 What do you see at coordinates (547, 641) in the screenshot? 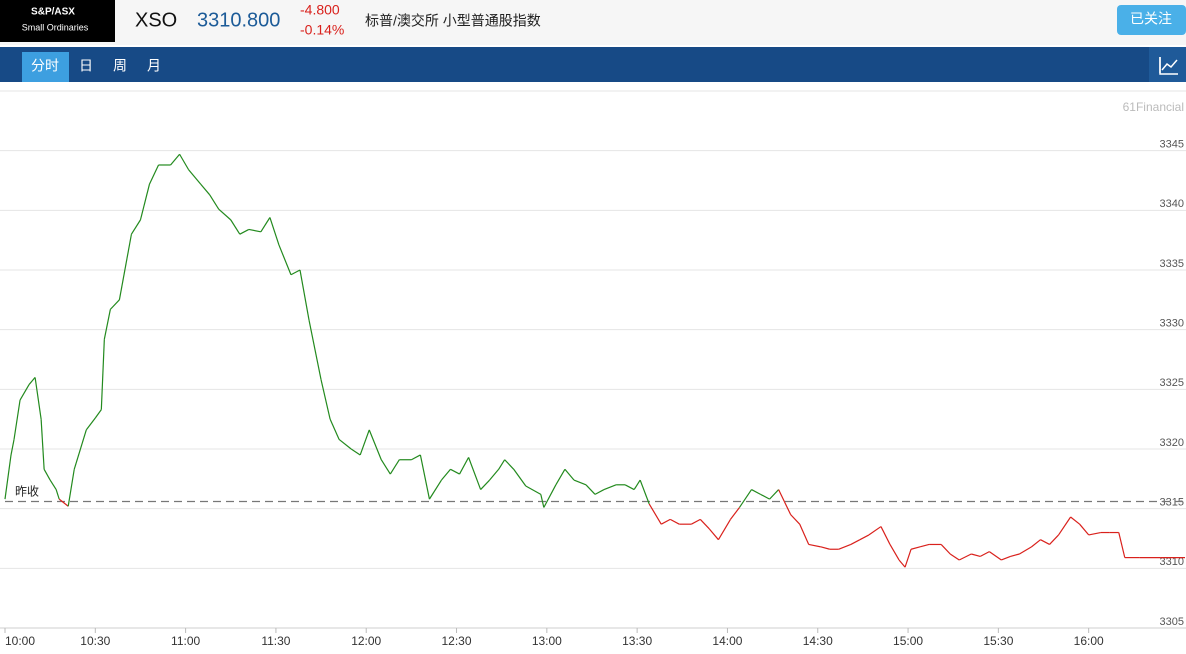
I see `x-tick-label: 13:00` at bounding box center [547, 641].